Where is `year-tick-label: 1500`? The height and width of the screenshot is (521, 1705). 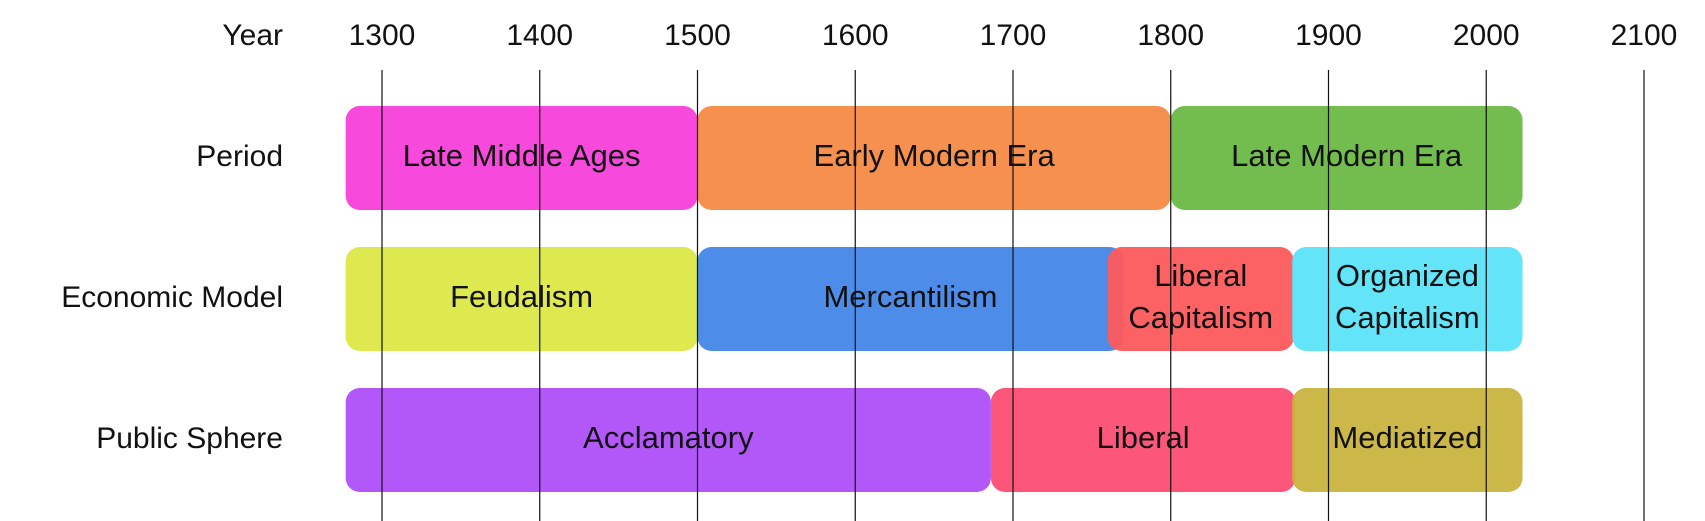
year-tick-label: 1500 is located at coordinates (697, 35).